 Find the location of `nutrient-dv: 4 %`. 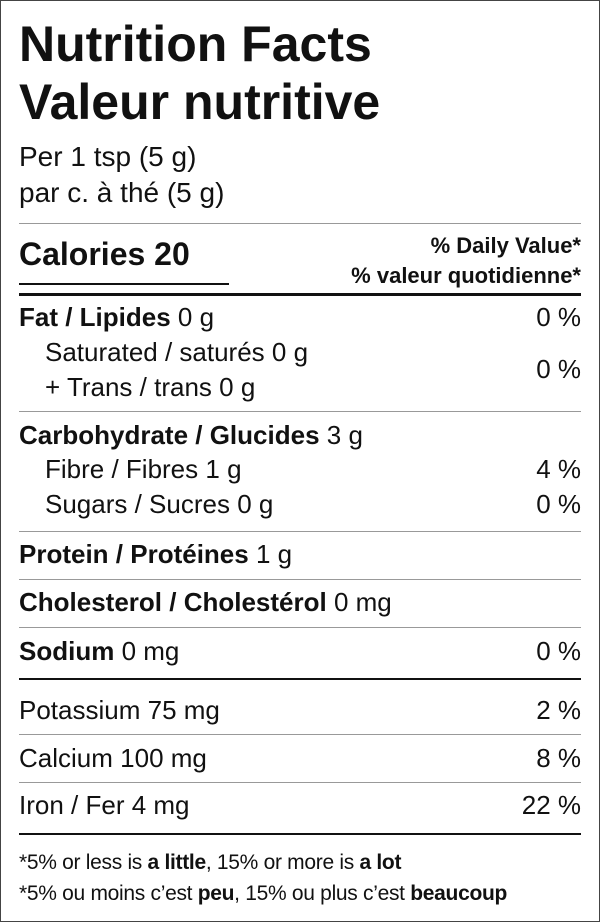

nutrient-dv: 4 % is located at coordinates (558, 468).